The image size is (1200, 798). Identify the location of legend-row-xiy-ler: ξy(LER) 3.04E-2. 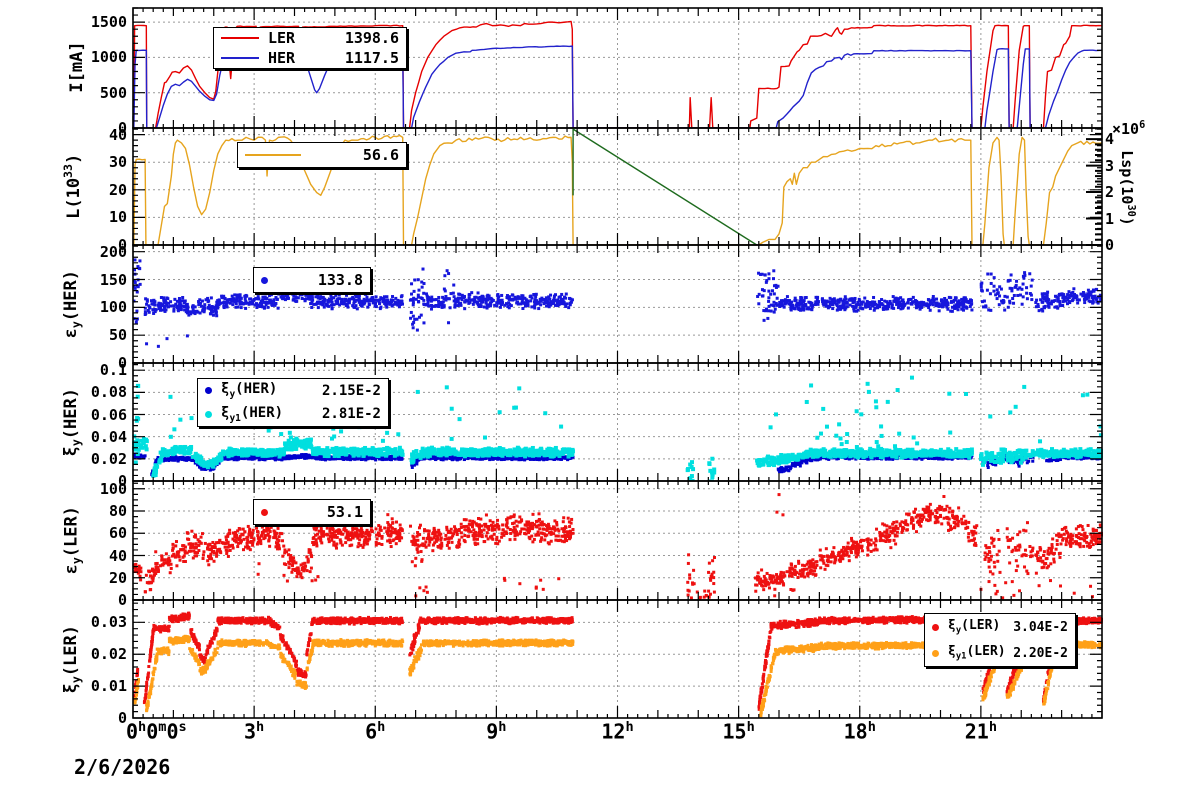
(1000, 627).